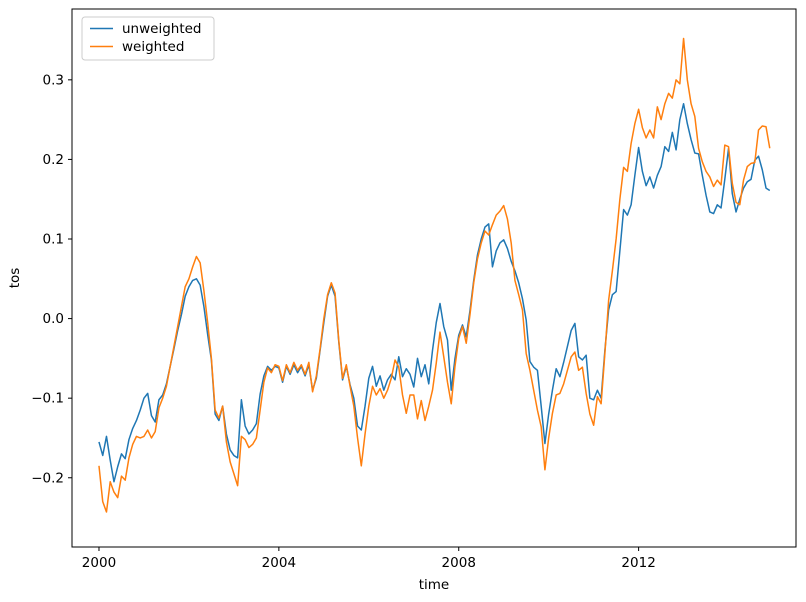 This screenshot has width=806, height=602. I want to click on legend-label-weighted: weighted, so click(153, 47).